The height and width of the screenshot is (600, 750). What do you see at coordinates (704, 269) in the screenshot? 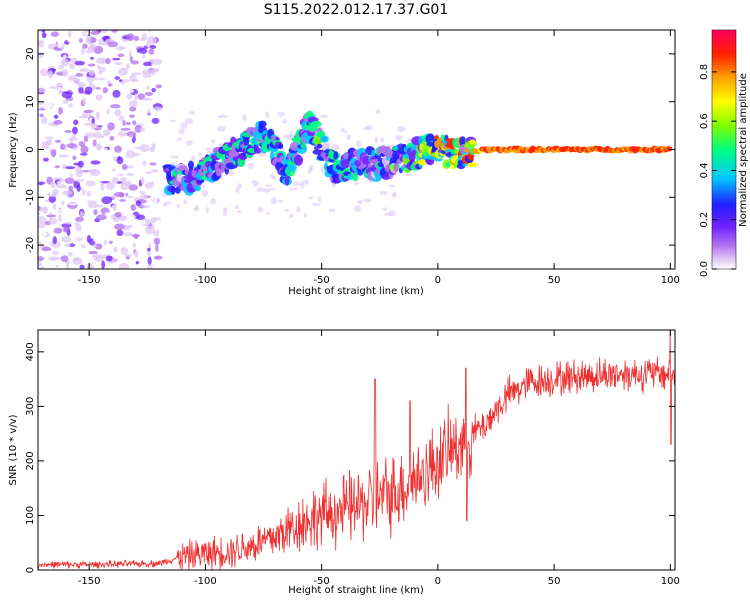
I see `colorbar-tick-label: 0.0` at bounding box center [704, 269].